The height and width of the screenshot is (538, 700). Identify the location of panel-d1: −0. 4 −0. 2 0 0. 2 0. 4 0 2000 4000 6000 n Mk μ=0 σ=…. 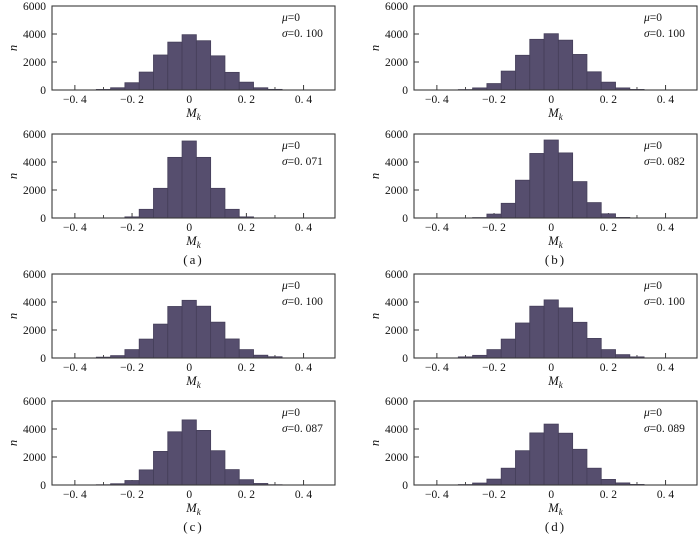
(525, 331).